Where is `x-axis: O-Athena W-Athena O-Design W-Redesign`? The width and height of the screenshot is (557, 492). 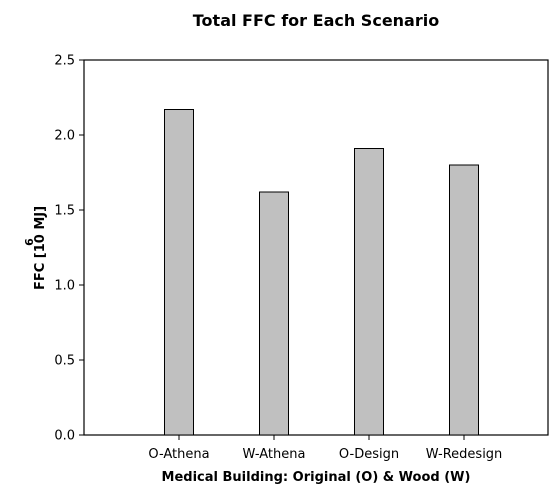
x-axis: O-Athena W-Athena O-Design W-Redesign is located at coordinates (325, 448).